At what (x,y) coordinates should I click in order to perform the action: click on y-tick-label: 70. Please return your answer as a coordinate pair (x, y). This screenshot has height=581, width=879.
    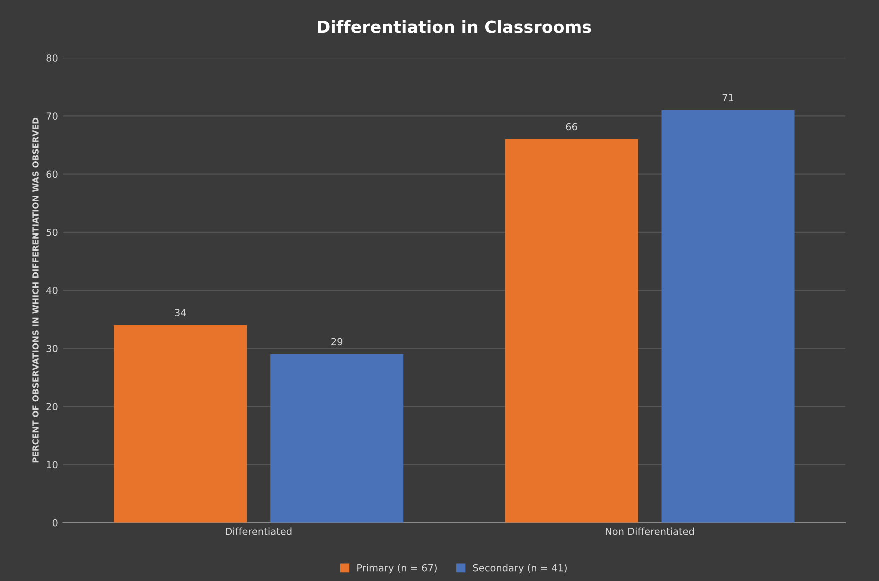
    Looking at the image, I should click on (52, 116).